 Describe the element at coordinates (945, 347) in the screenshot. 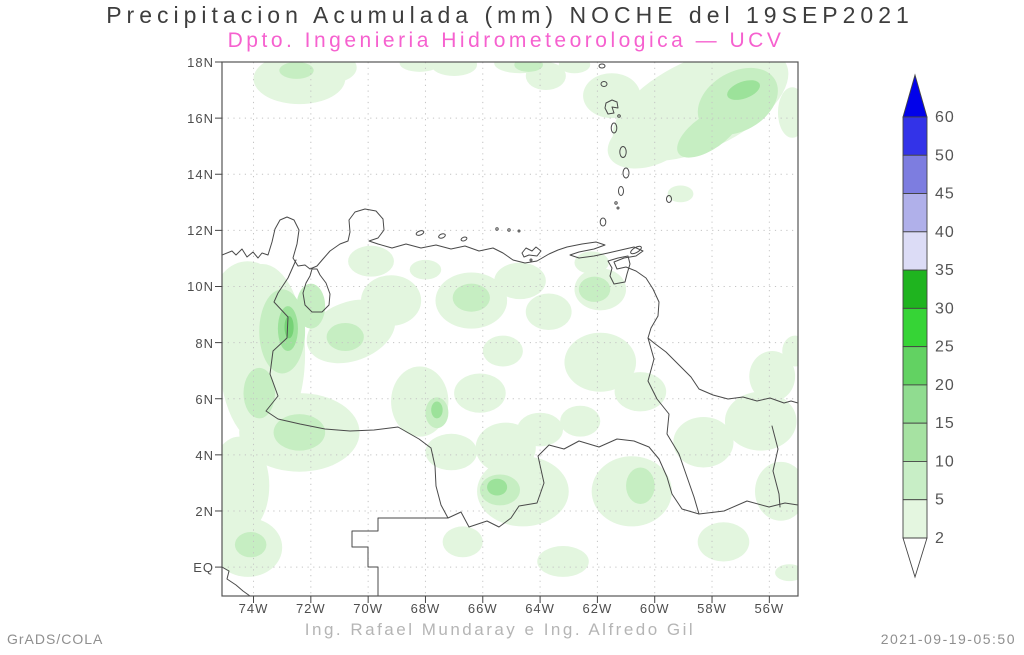

I see `colorbar-label: 25` at that location.